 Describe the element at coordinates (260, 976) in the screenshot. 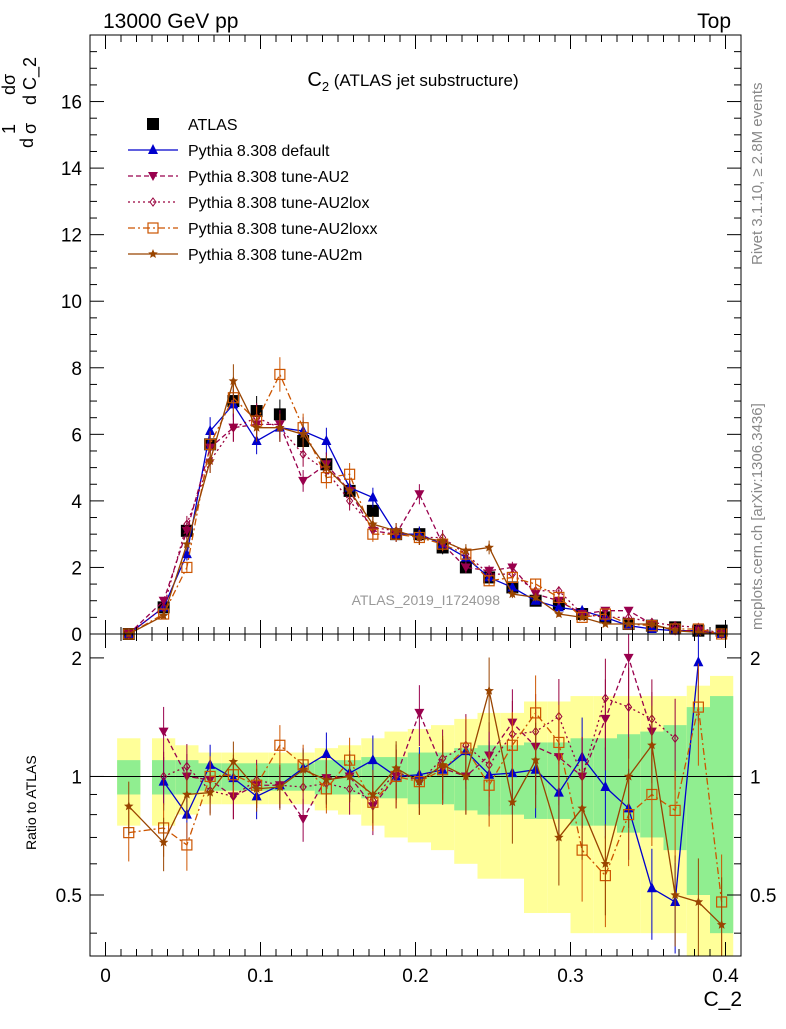

I see `xtick-label-1: 0.1` at that location.